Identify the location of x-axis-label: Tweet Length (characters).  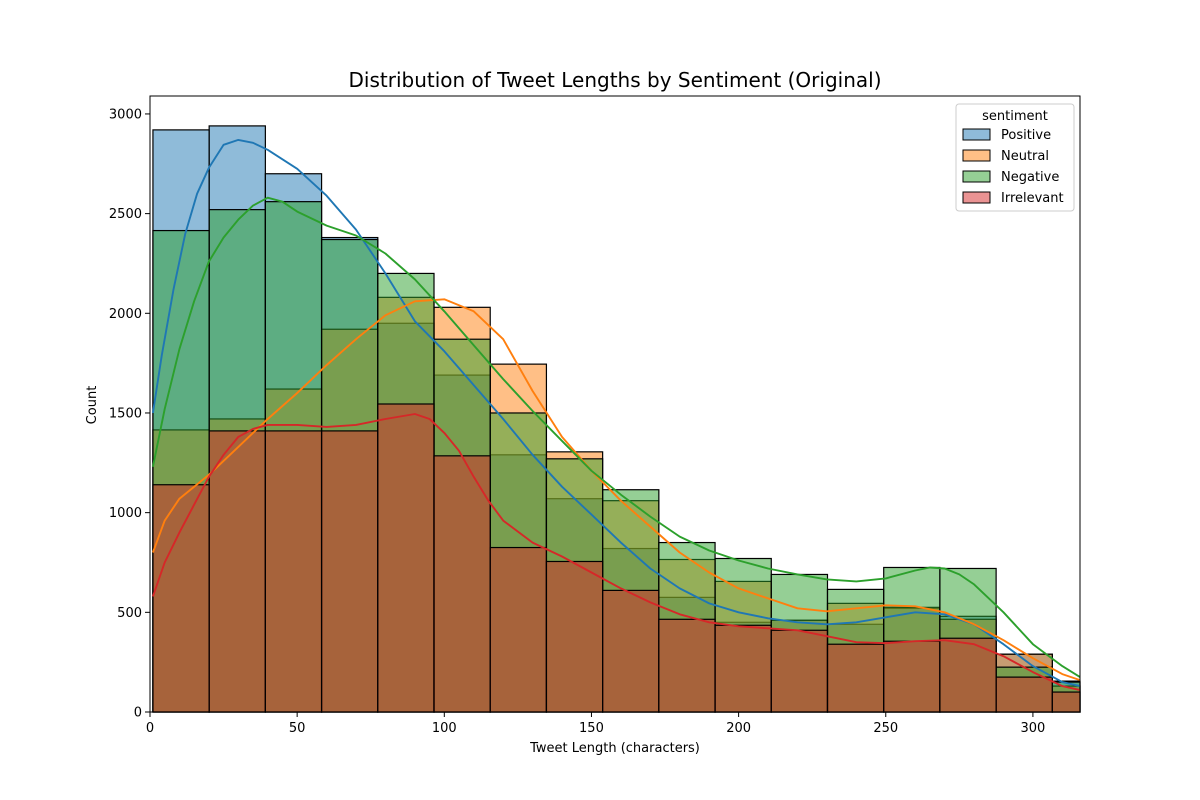
(614, 748).